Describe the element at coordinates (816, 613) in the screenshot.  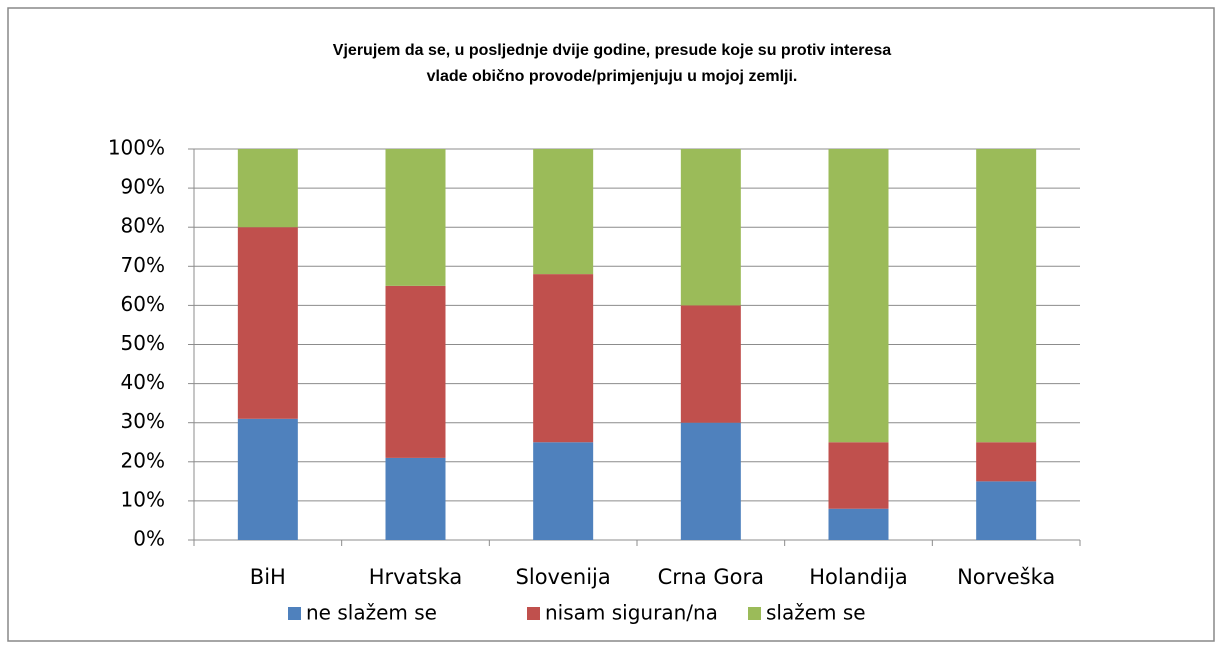
I see `legend-label: slažem se` at that location.